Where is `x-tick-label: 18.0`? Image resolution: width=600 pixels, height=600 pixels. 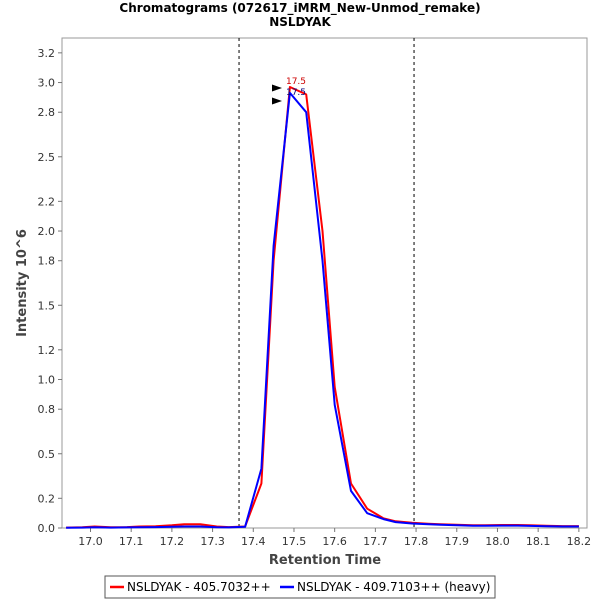 x-tick-label: 18.0 is located at coordinates (497, 541).